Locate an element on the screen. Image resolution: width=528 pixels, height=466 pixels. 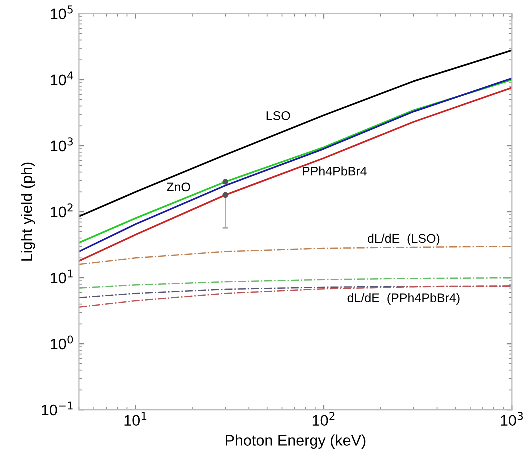
y-tick-label: 10$^{5}$ is located at coordinates (62, 13).